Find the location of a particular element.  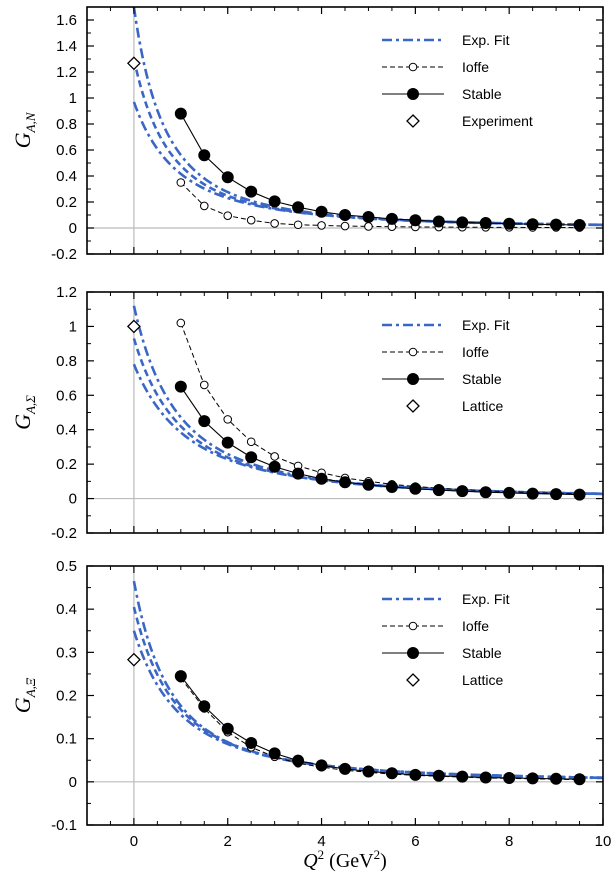

y-tick-label: -0.1 is located at coordinates (64, 825).